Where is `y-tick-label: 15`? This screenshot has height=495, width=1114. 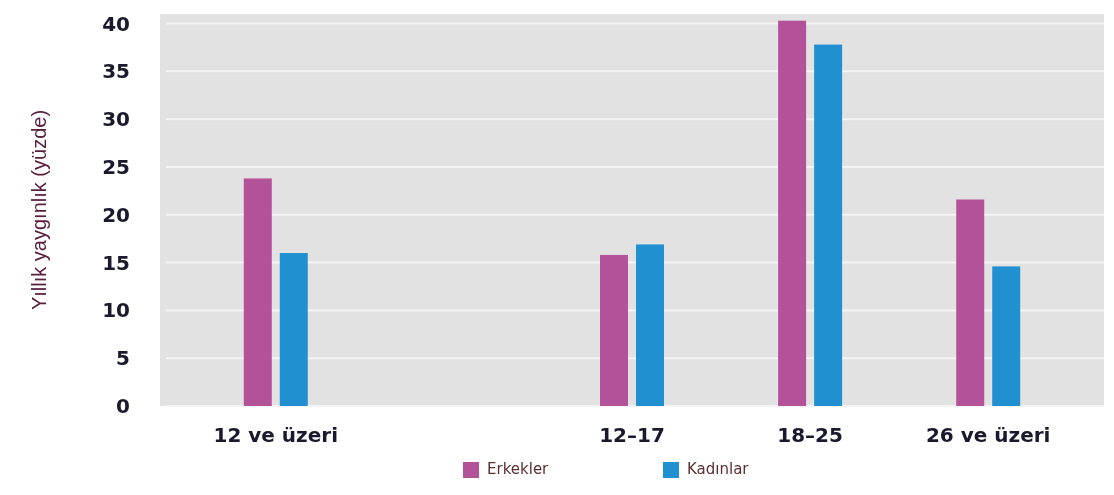
y-tick-label: 15 is located at coordinates (116, 262).